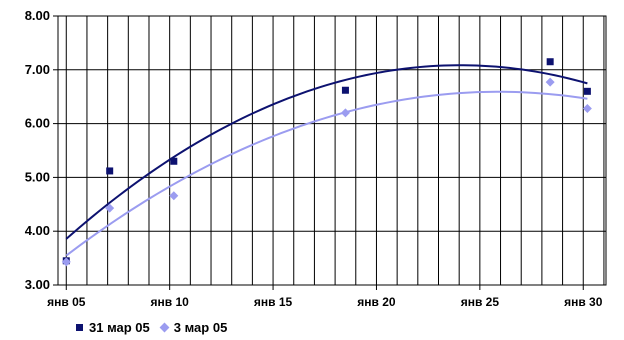 The height and width of the screenshot is (340, 624). I want to click on y-tick-label: 8.00, so click(37, 15).